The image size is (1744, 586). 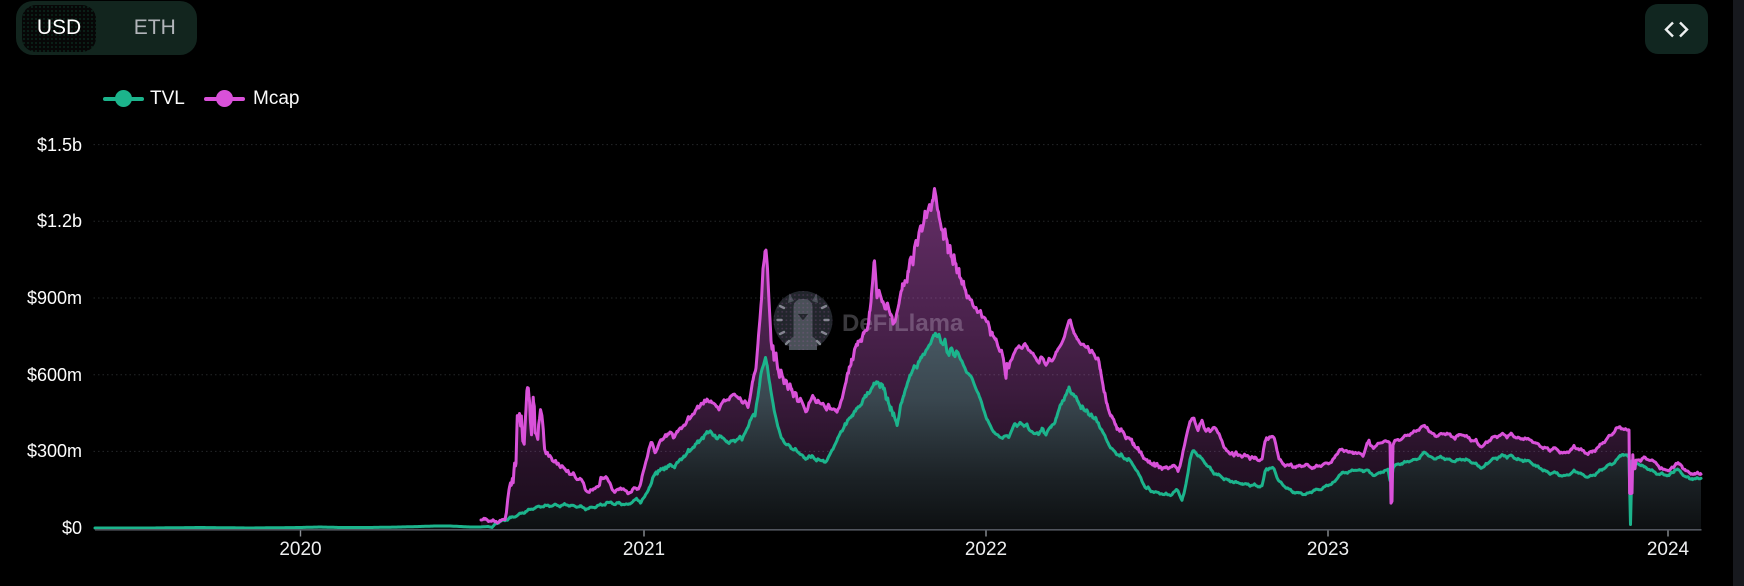 What do you see at coordinates (903, 323) in the screenshot?
I see `svg-text: DeFiLlama` at bounding box center [903, 323].